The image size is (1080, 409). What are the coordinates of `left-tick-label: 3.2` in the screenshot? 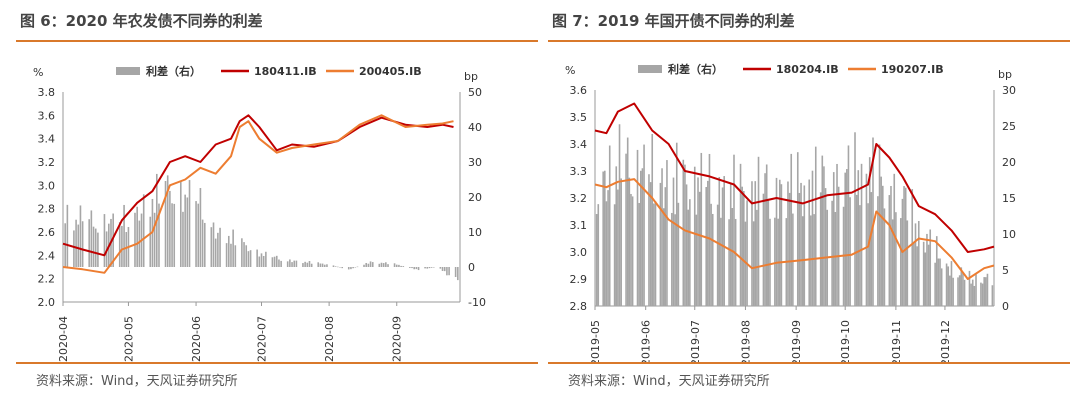 It's located at (579, 198).